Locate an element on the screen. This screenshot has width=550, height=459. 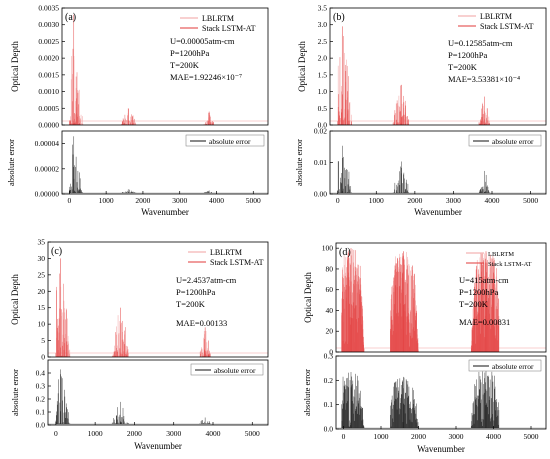
y-tick-label: 0.0025 is located at coordinates (48, 41).